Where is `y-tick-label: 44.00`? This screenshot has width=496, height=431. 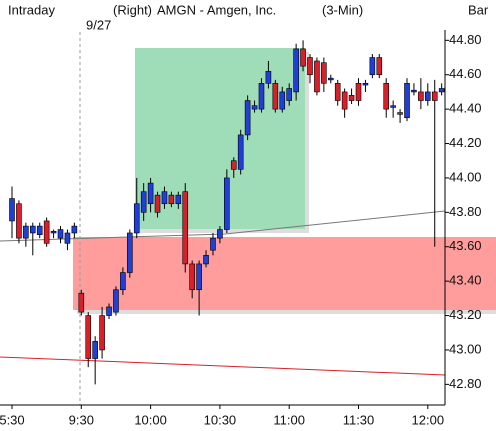
y-tick-label: 44.00 is located at coordinates (465, 176).